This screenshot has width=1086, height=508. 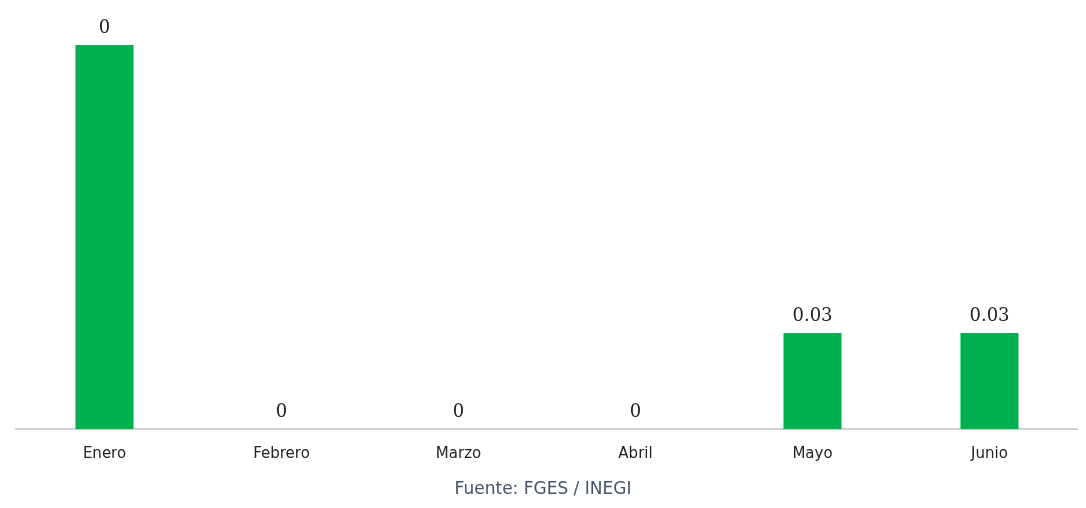 What do you see at coordinates (989, 452) in the screenshot?
I see `x-tick-label: Junio` at bounding box center [989, 452].